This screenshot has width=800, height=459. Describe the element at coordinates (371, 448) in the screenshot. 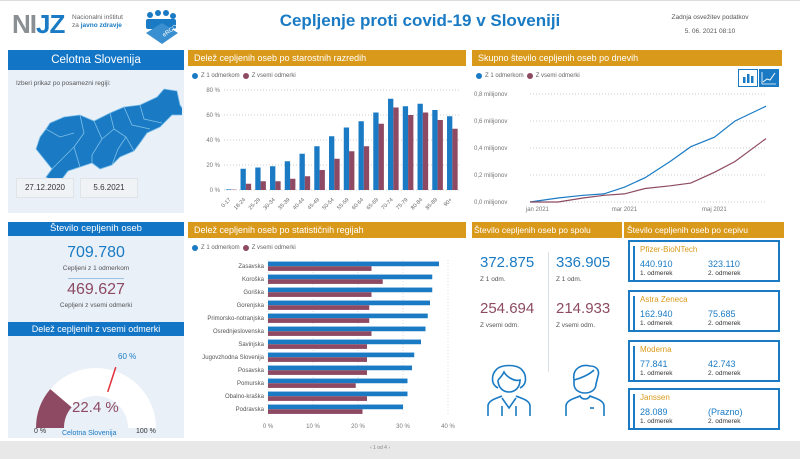

I see `prev-page-icon: ‹` at that location.